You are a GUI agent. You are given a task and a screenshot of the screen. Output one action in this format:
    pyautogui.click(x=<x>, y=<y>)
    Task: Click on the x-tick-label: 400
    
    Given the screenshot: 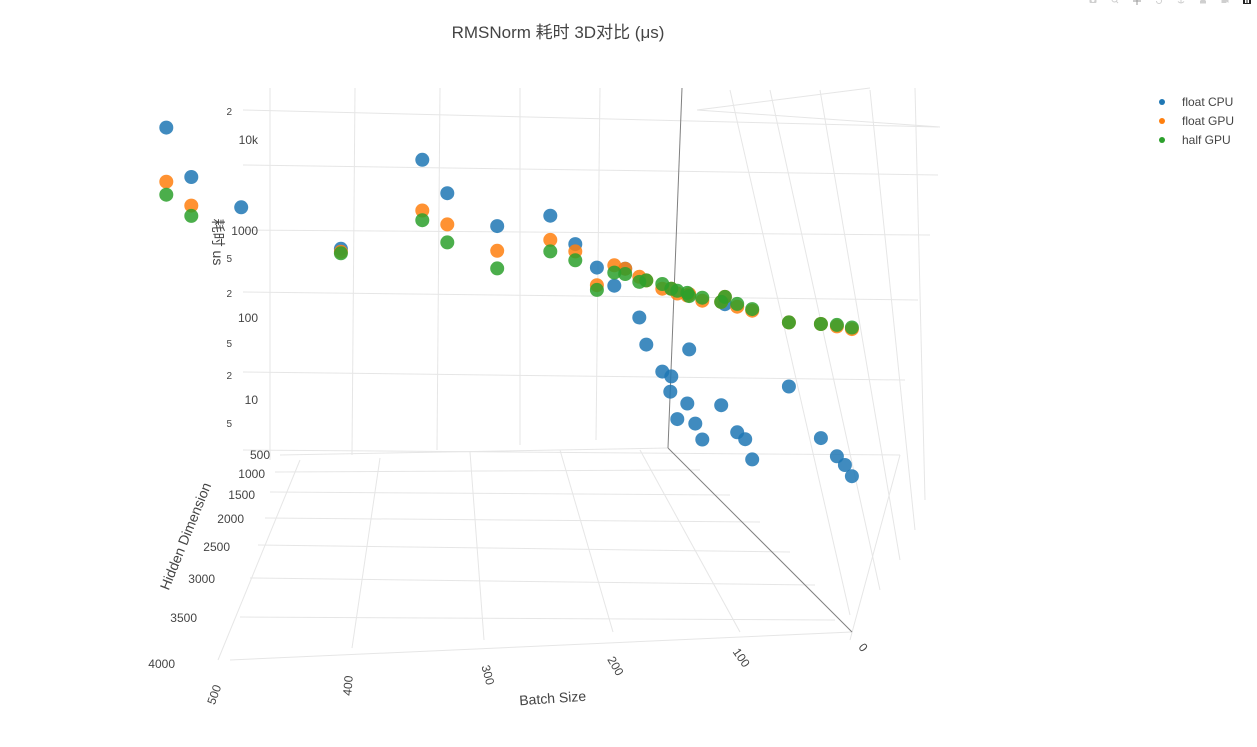 What is the action you would take?
    pyautogui.click(x=348, y=685)
    